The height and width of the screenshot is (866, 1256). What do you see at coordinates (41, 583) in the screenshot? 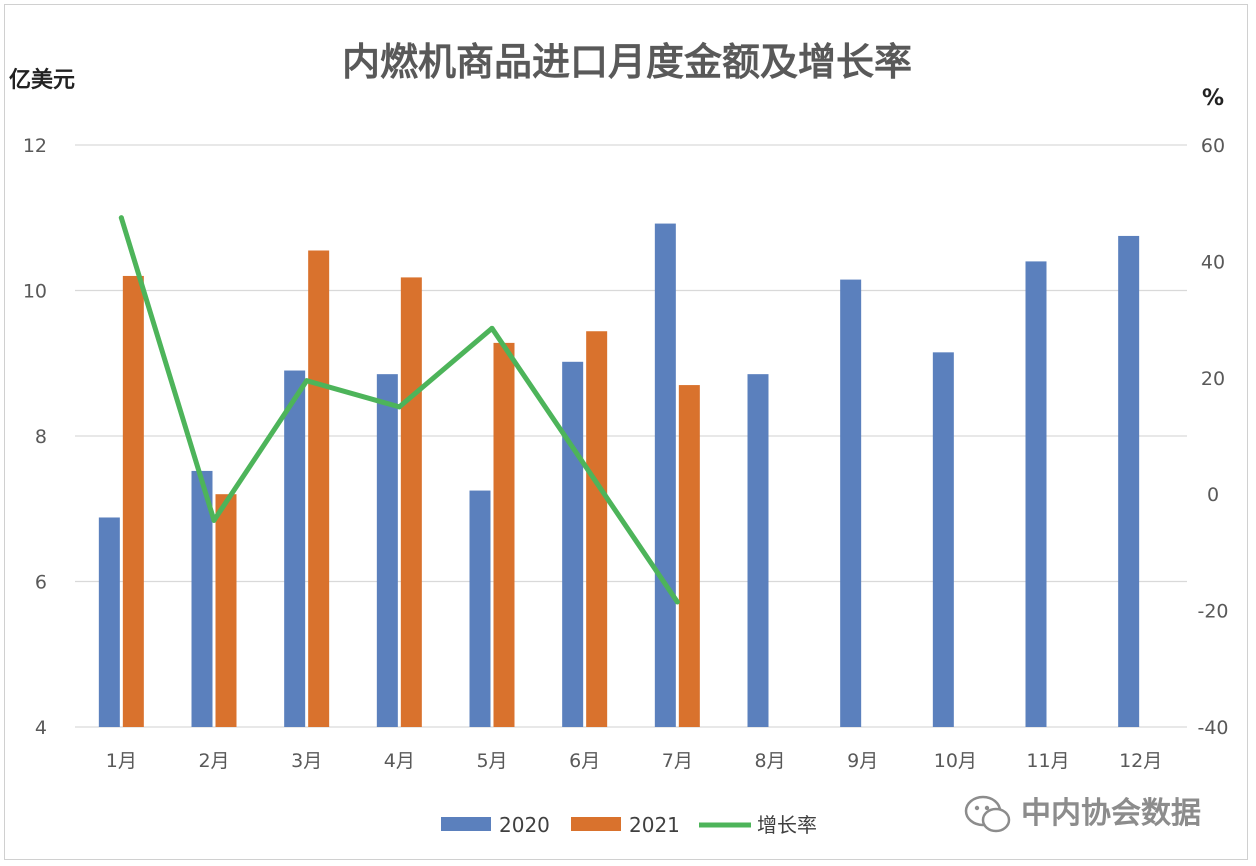
I see `y-tick-label: 6` at bounding box center [41, 583].